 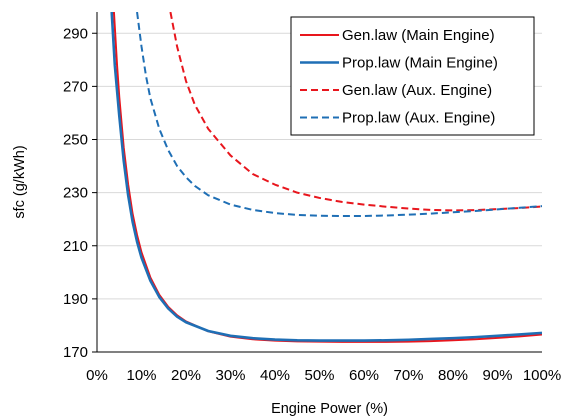 I want to click on y-tick-label: 250, so click(x=75, y=140).